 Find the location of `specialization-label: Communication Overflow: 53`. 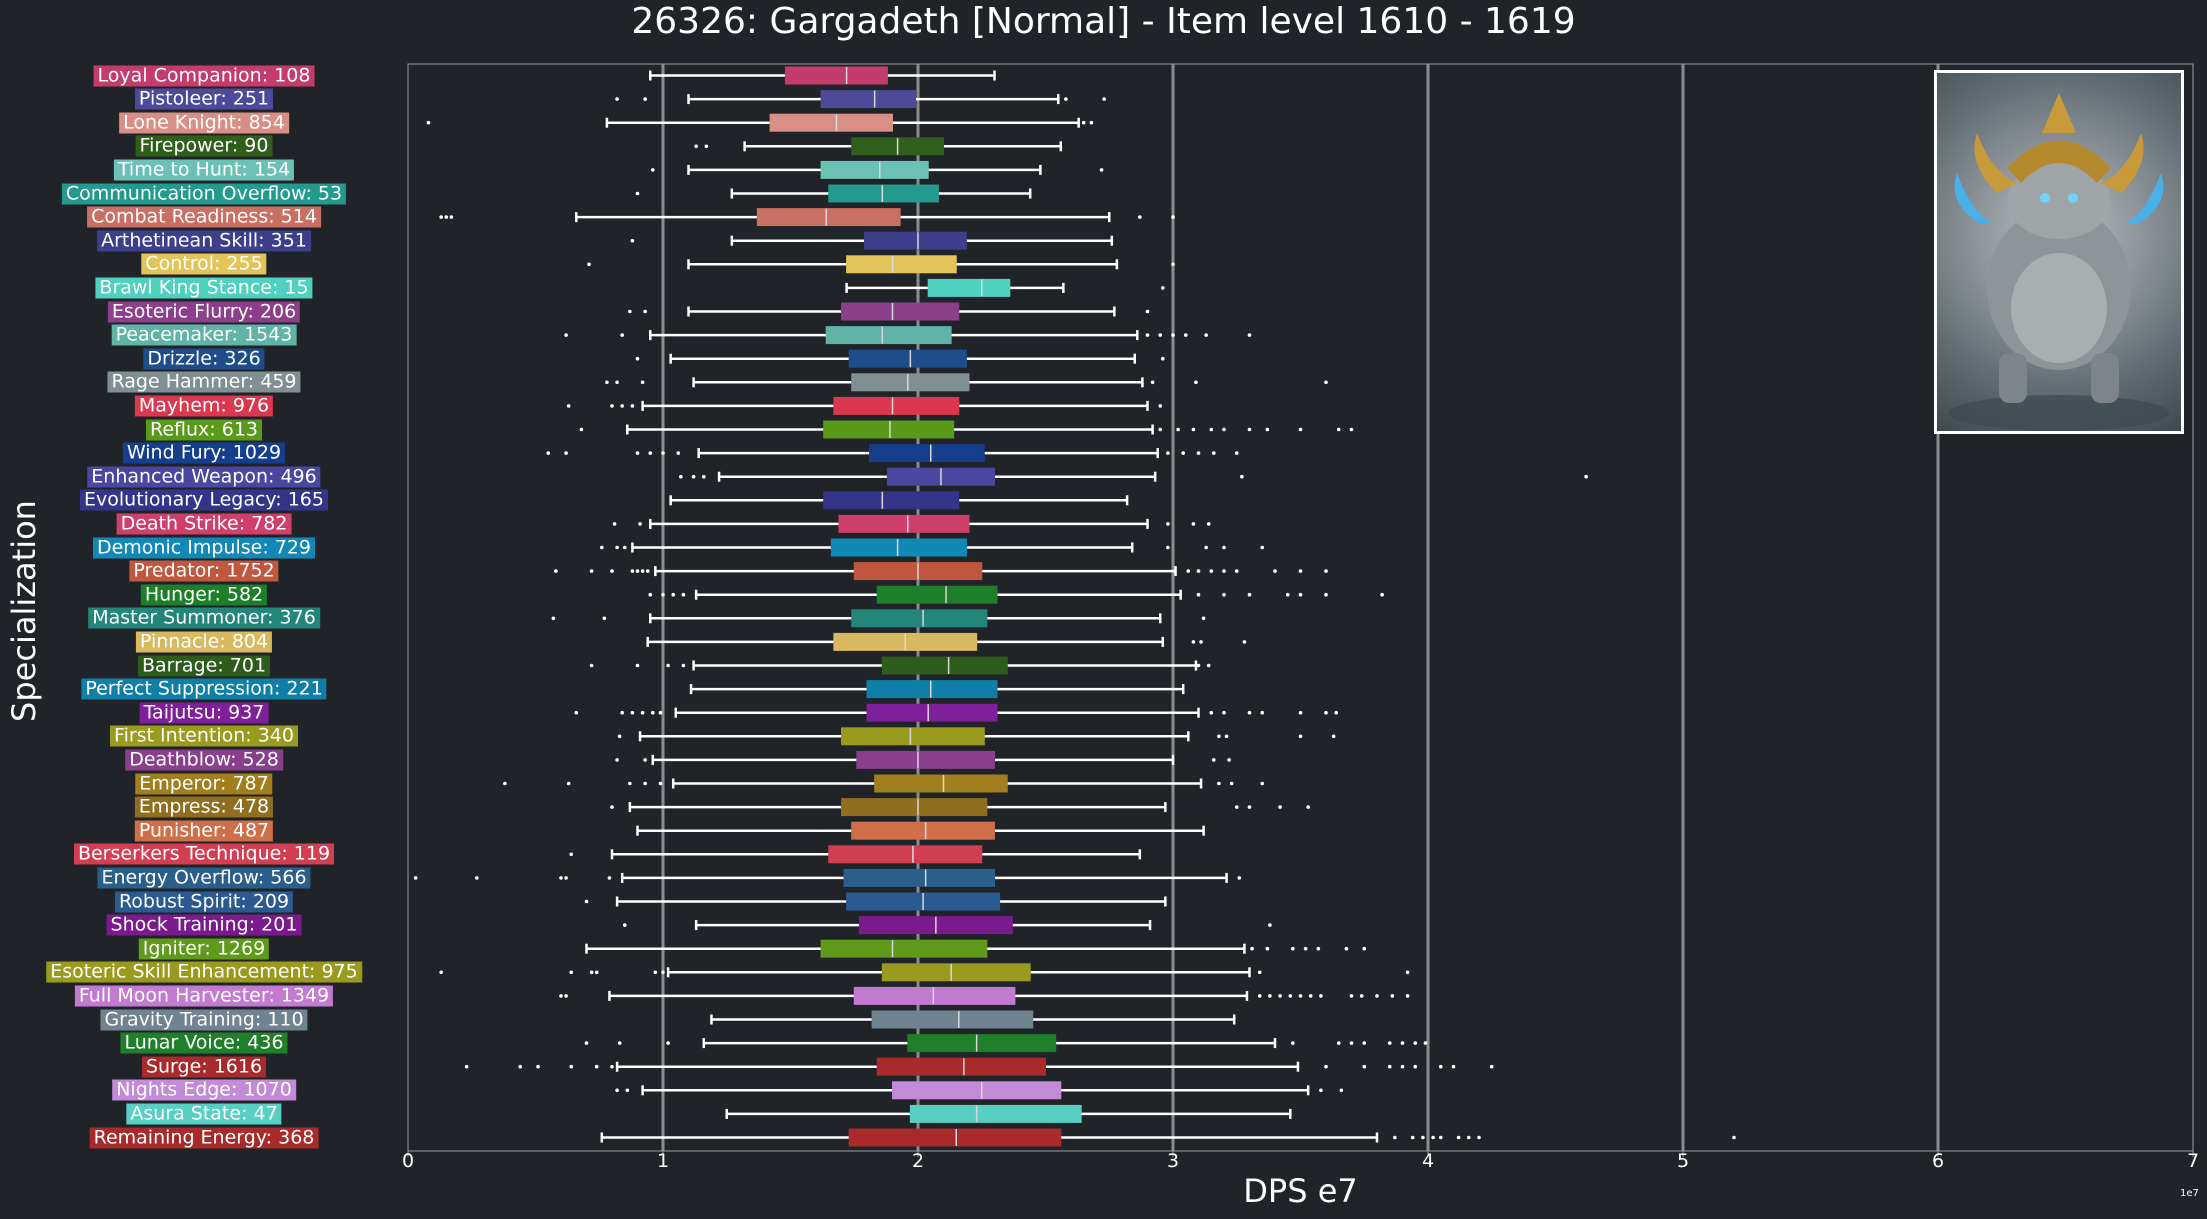

specialization-label: Communication Overflow: 53 is located at coordinates (204, 193).